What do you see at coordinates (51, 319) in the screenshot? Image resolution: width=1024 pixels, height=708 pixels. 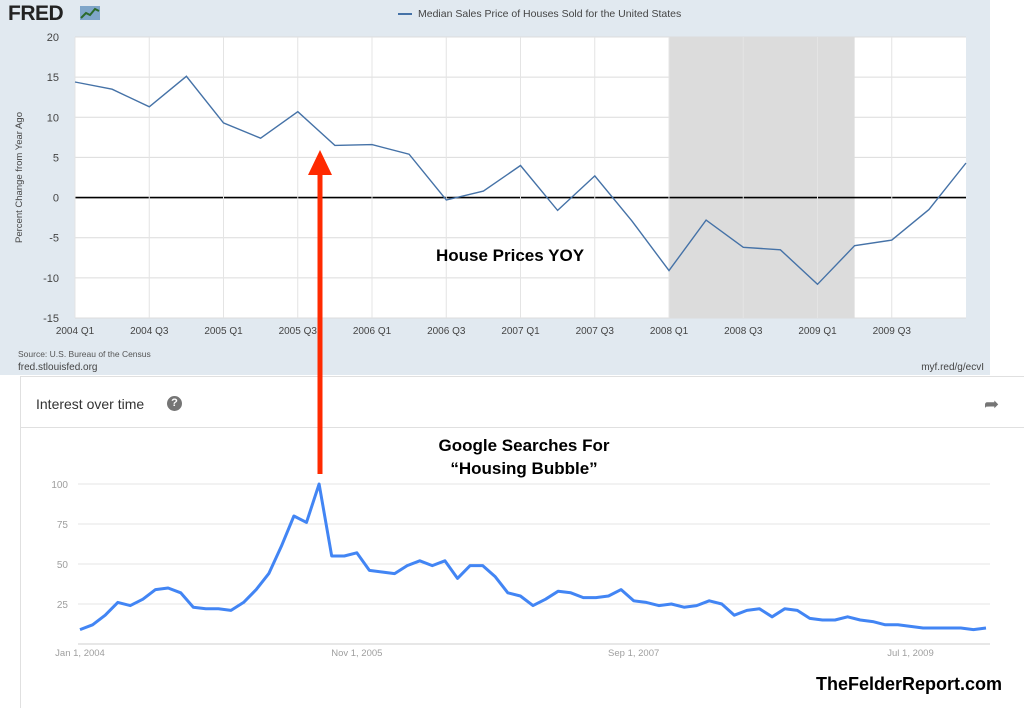 I see `y-tick-label: -15` at bounding box center [51, 319].